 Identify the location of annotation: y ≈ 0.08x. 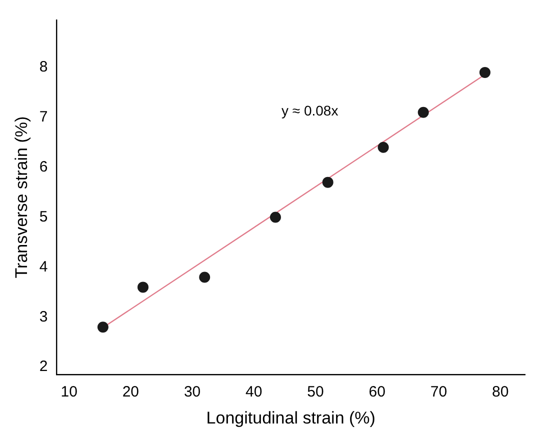
(310, 110).